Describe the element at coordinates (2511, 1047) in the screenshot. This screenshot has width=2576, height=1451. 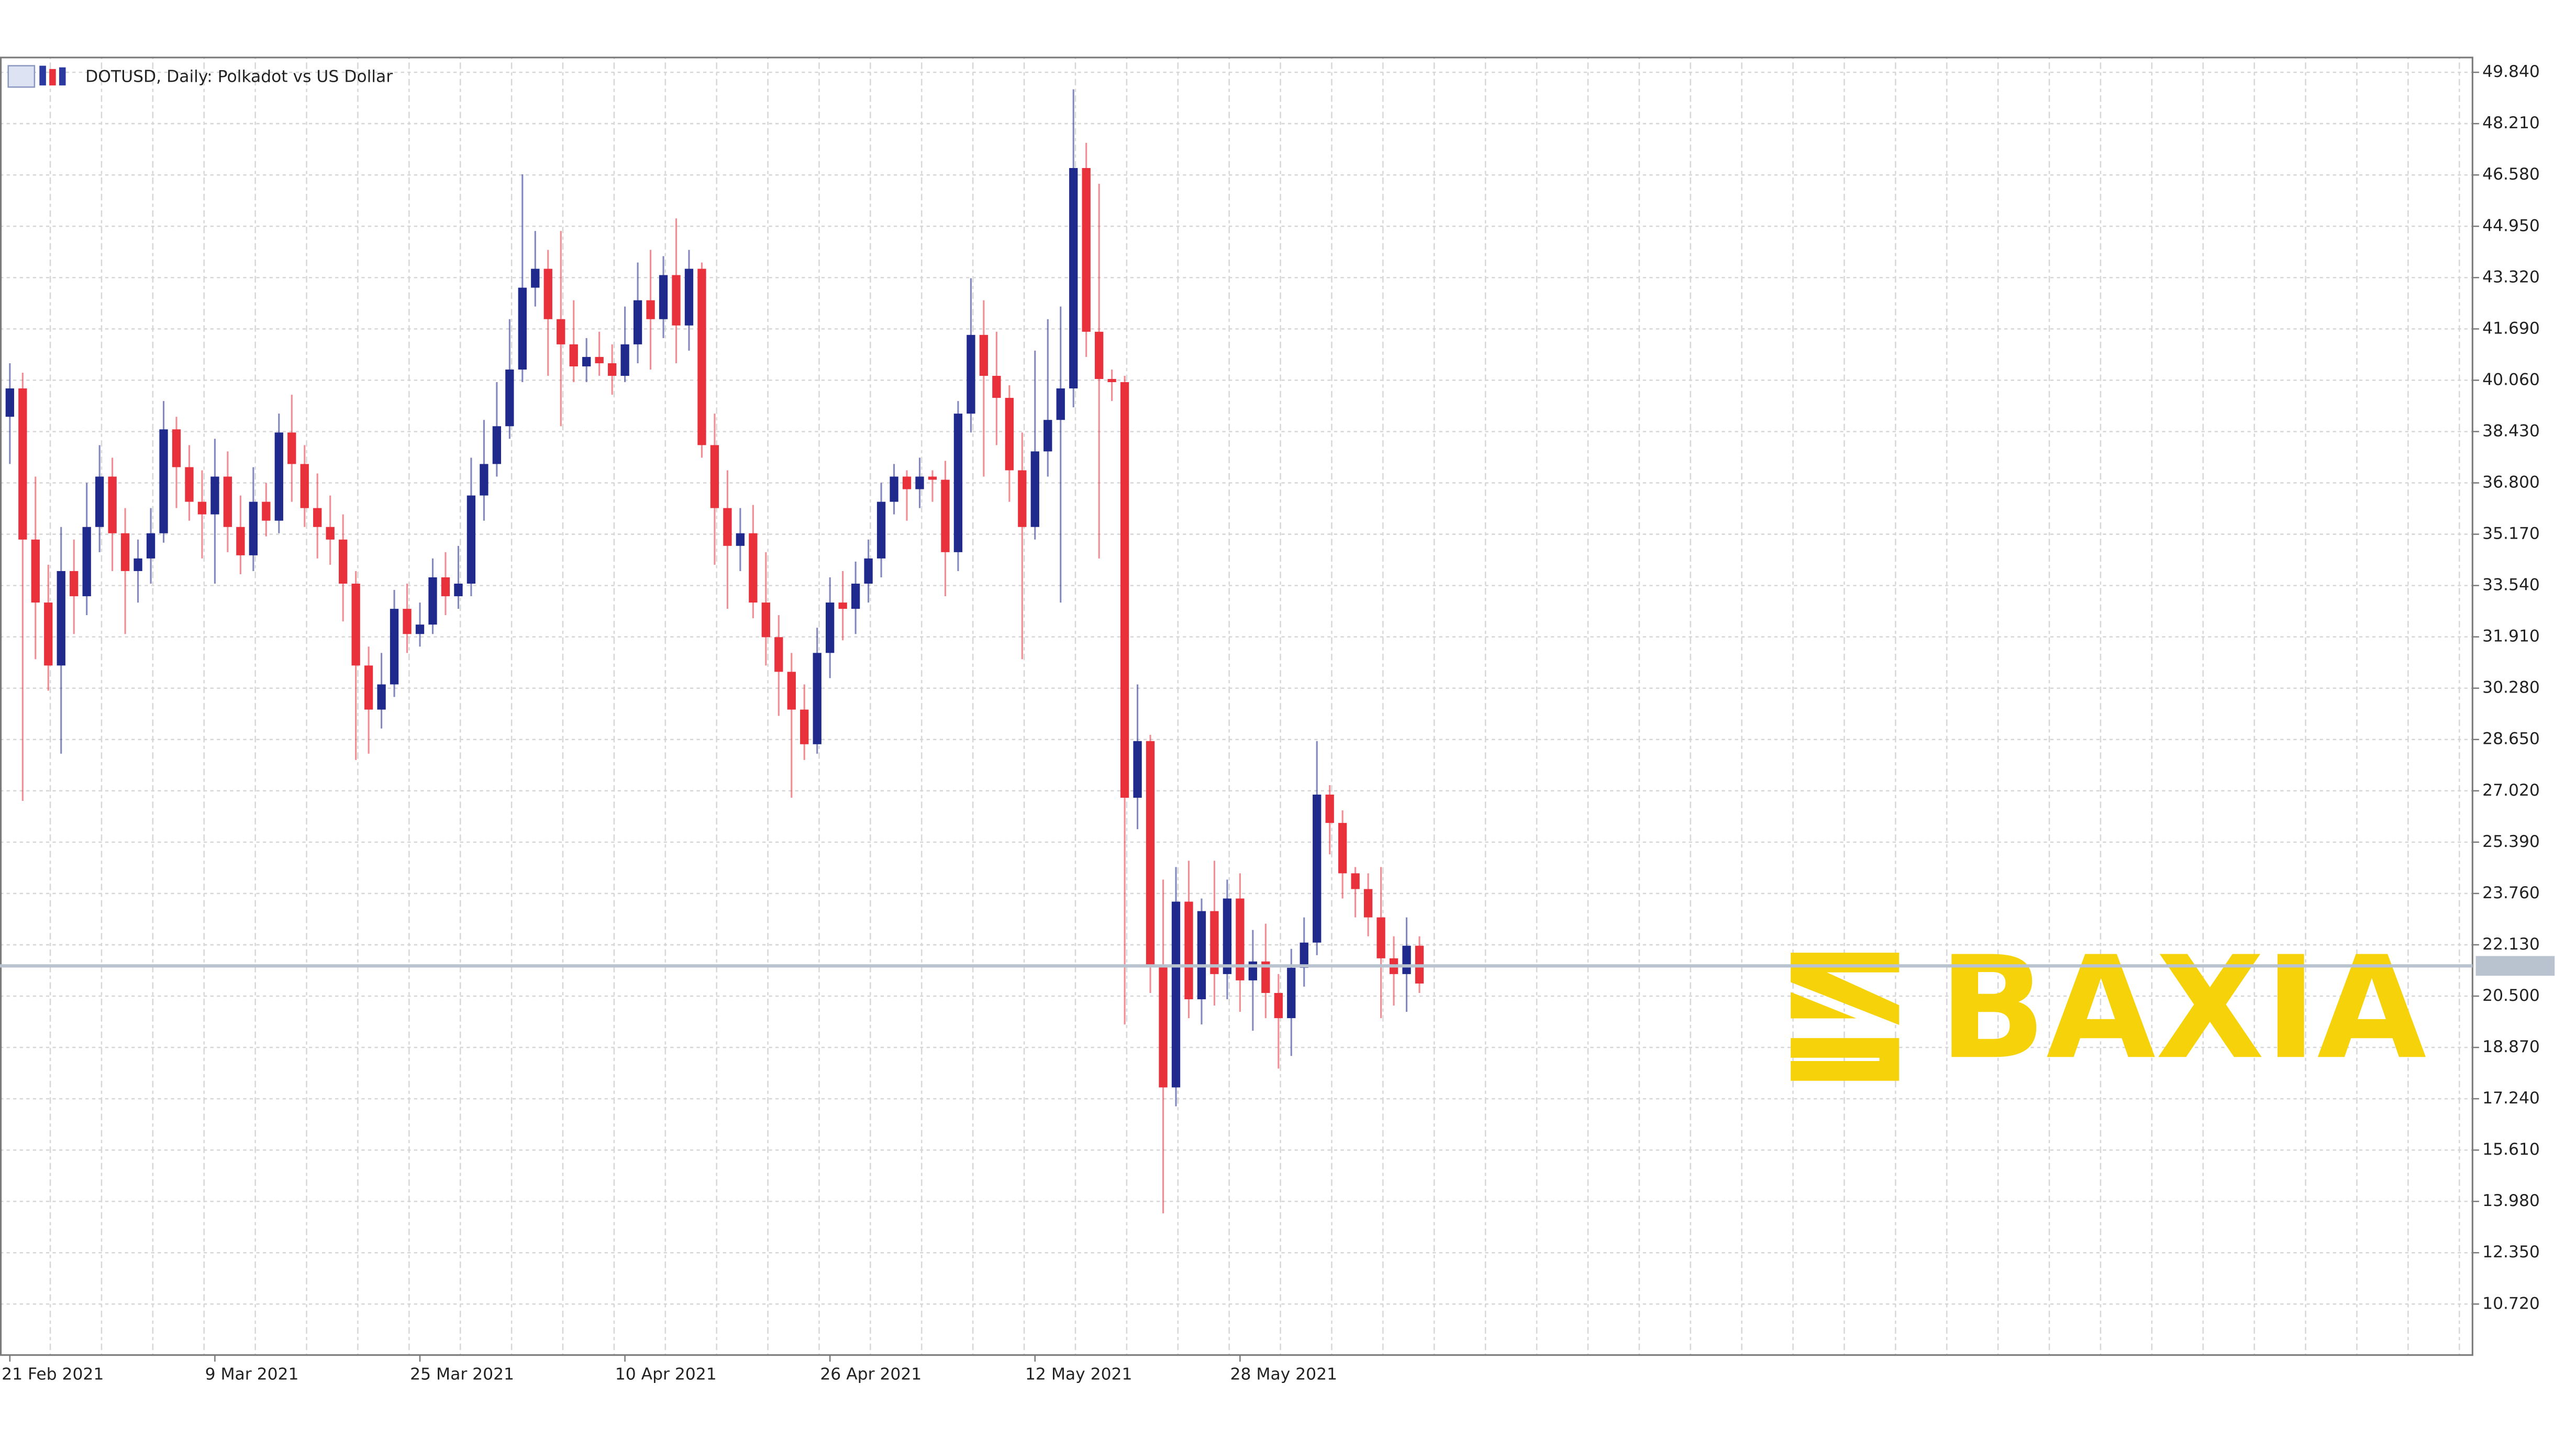
I see `y-tick-label: 18.870` at that location.